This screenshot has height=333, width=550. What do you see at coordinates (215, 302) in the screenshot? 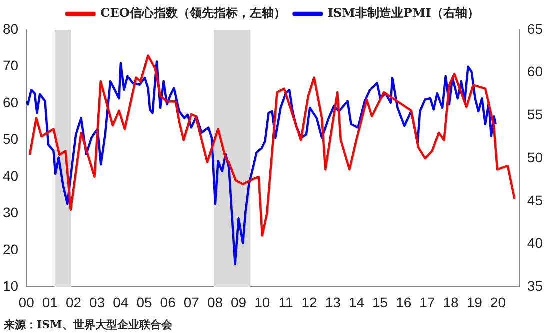
I see `x-tick-label: 08` at bounding box center [215, 302].